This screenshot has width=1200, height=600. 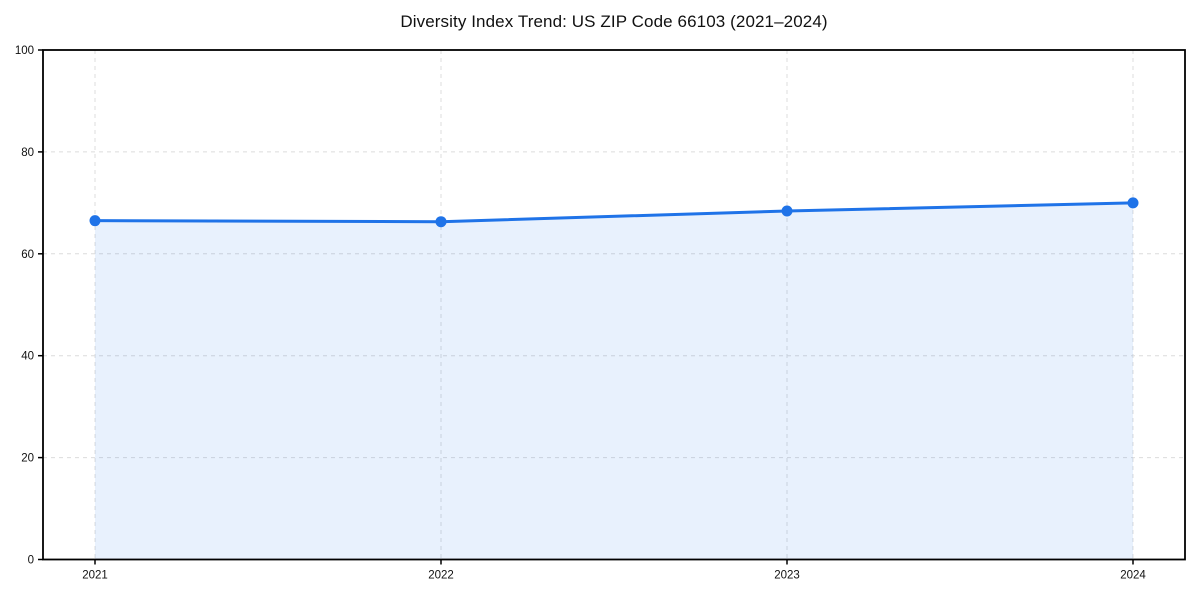 I want to click on x-tick-label: 2022, so click(x=441, y=576).